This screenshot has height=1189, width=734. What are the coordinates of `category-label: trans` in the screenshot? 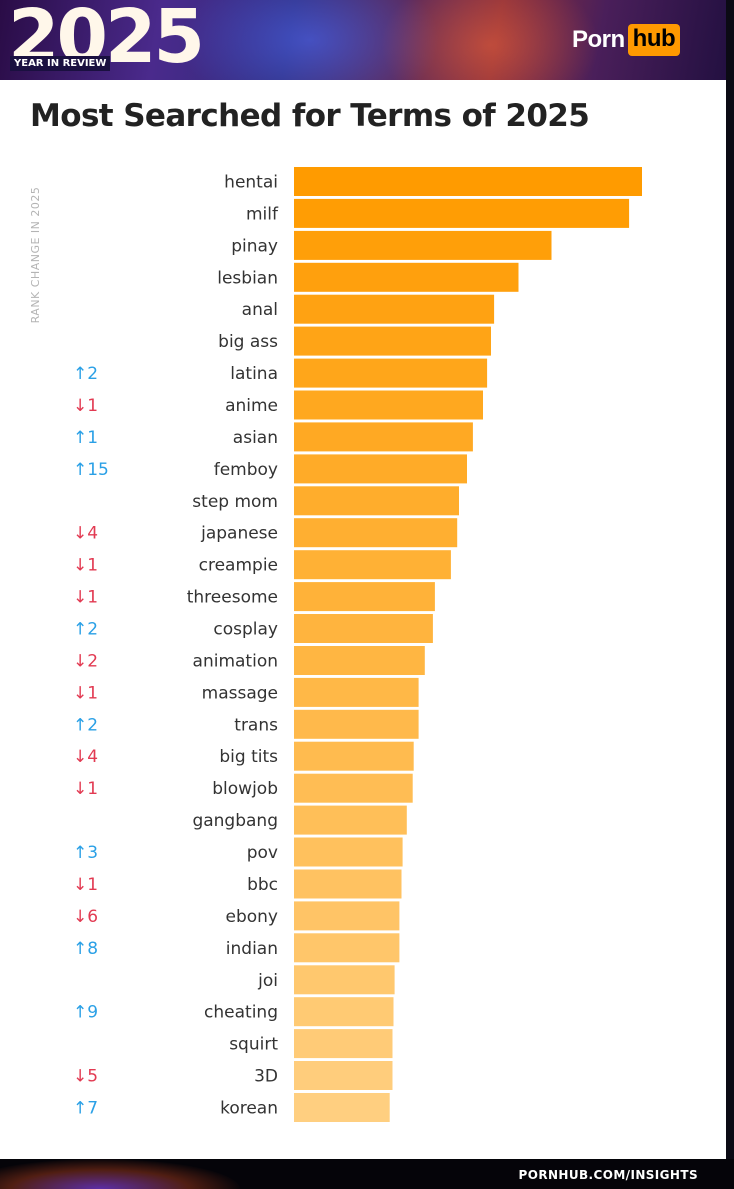 It's located at (256, 725).